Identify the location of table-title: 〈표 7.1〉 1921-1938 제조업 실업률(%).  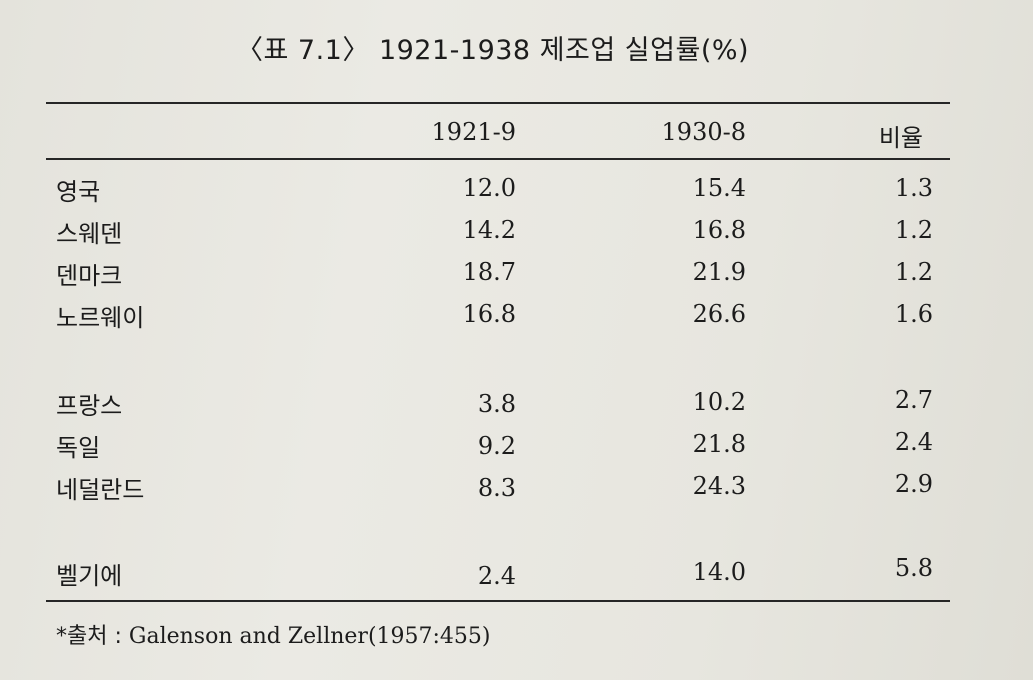
(493, 50).